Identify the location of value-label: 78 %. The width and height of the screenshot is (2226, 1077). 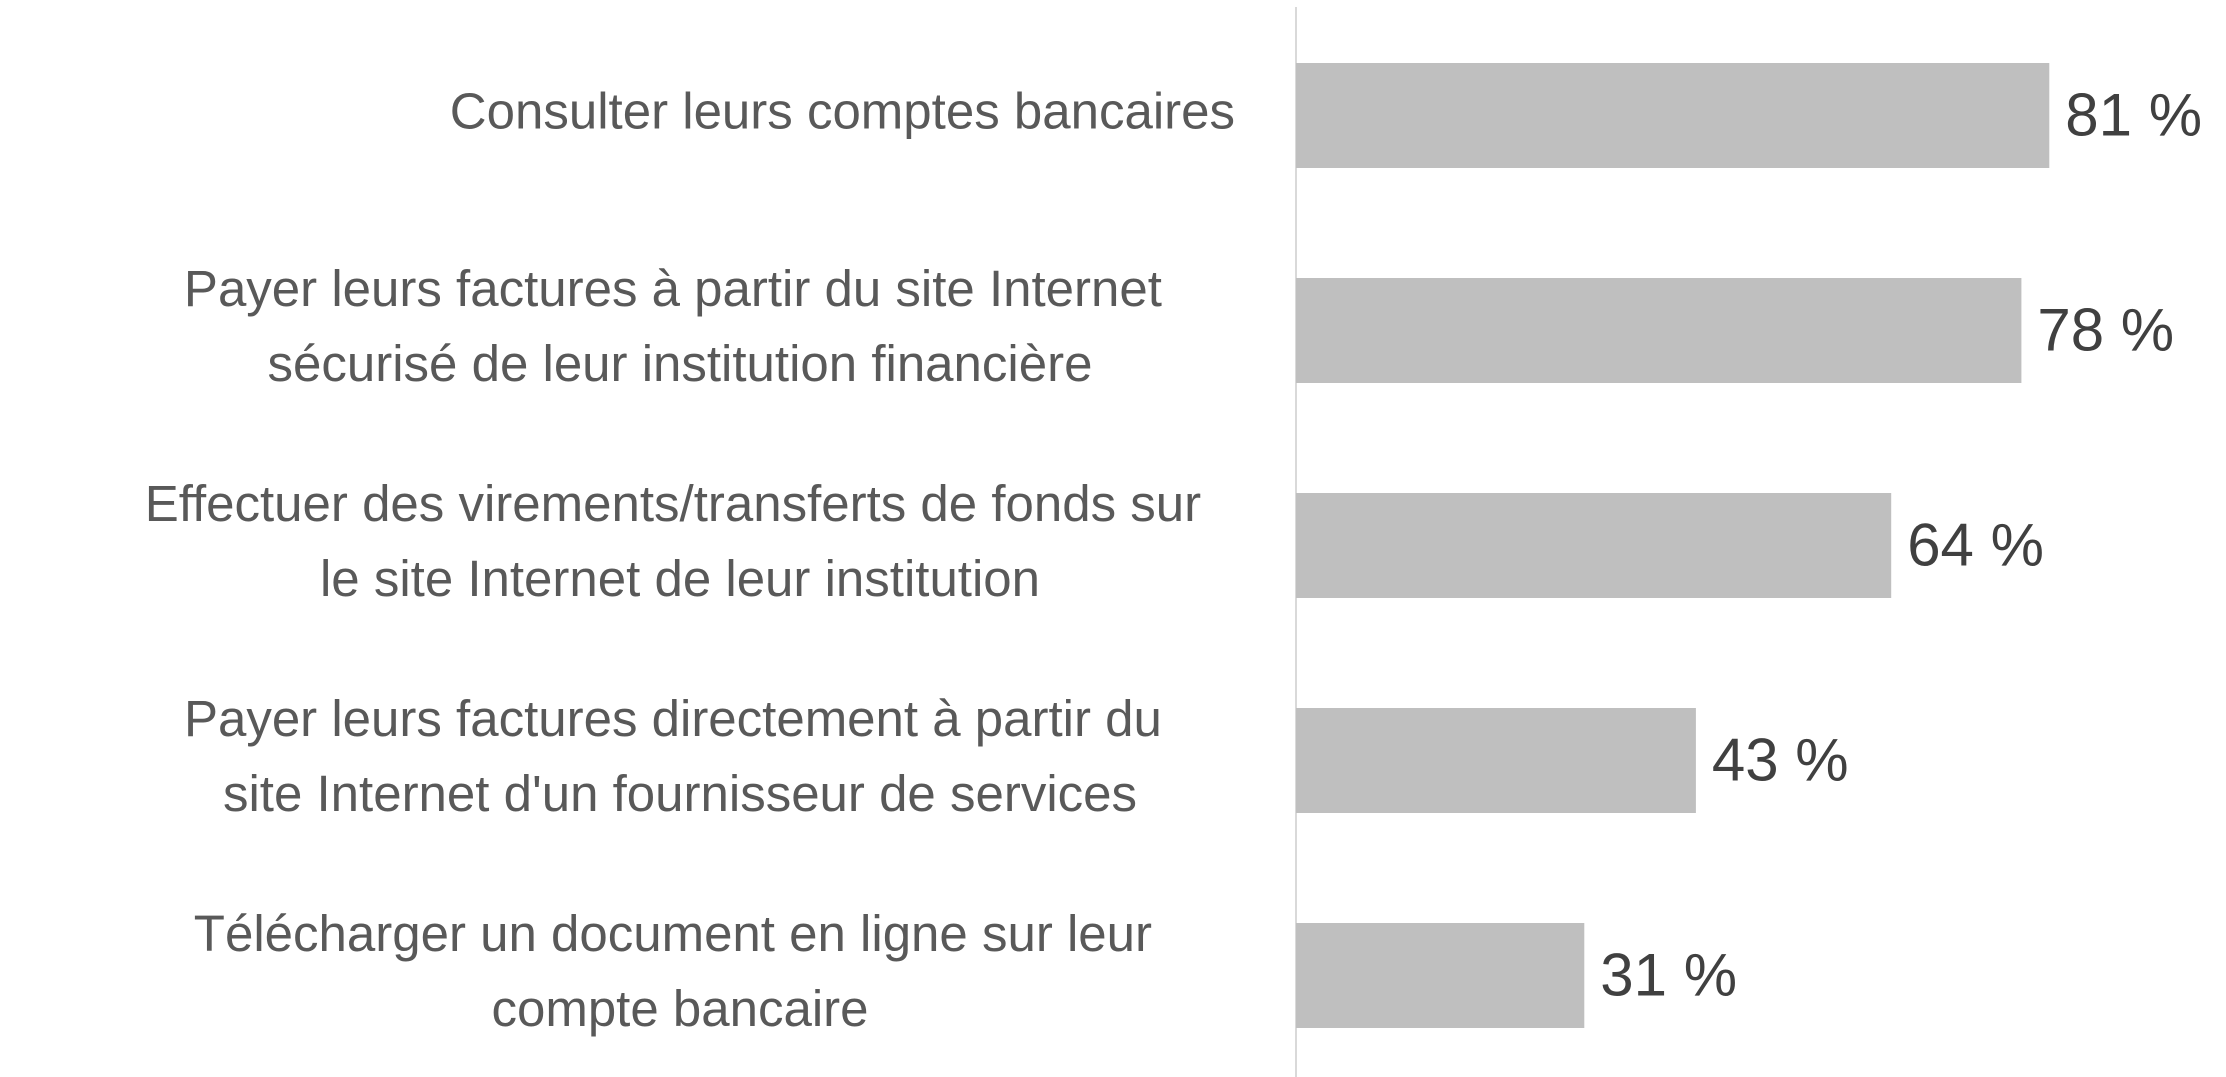
(2105, 329).